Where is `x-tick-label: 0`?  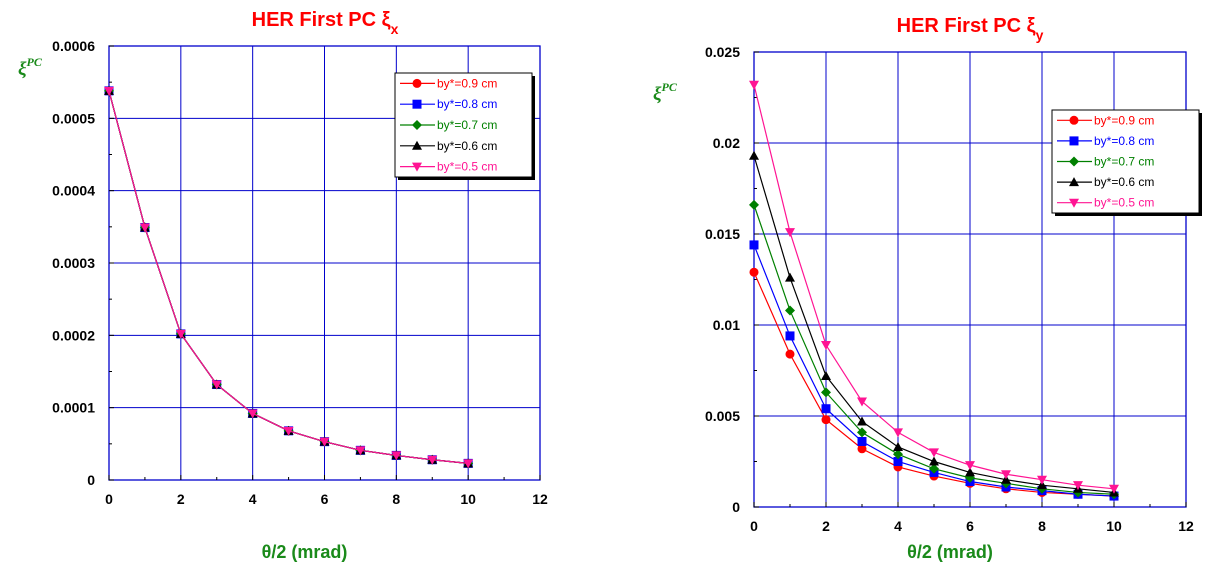
x-tick-label: 0 is located at coordinates (109, 499).